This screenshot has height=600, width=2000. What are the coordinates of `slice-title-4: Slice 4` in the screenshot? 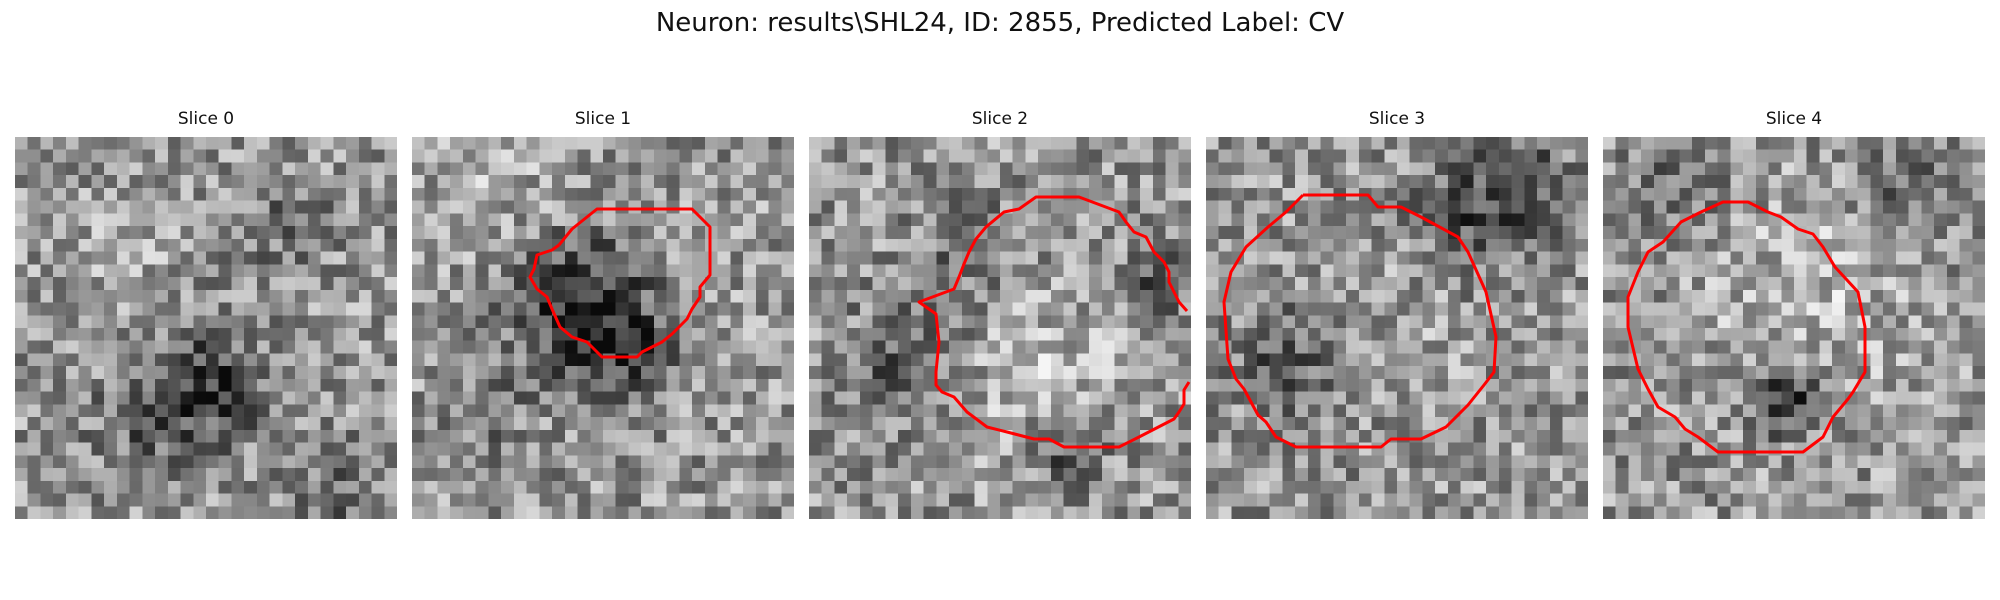 It's located at (1794, 119).